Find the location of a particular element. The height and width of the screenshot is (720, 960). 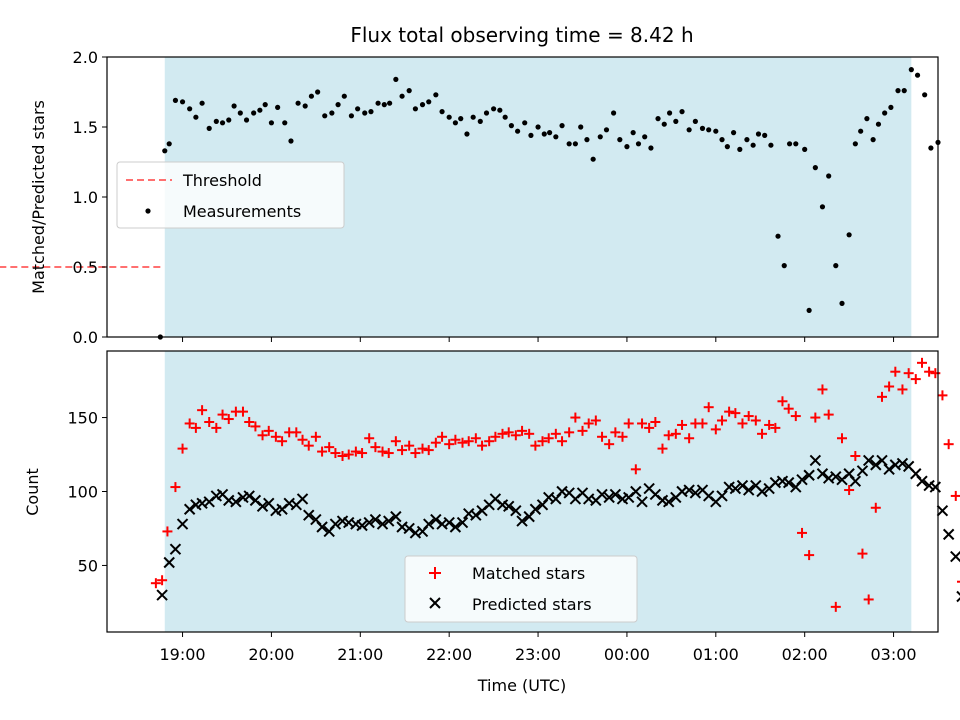

y-tick-label: 2.0 is located at coordinates (85, 57).